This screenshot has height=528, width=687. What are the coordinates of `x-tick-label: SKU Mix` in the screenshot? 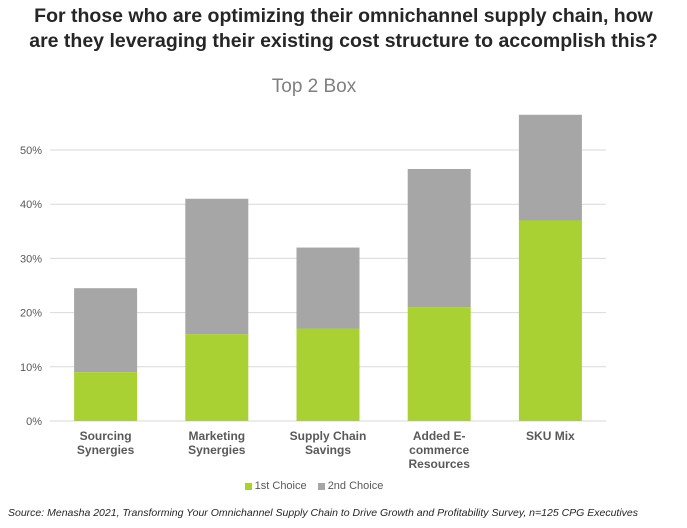 It's located at (550, 436).